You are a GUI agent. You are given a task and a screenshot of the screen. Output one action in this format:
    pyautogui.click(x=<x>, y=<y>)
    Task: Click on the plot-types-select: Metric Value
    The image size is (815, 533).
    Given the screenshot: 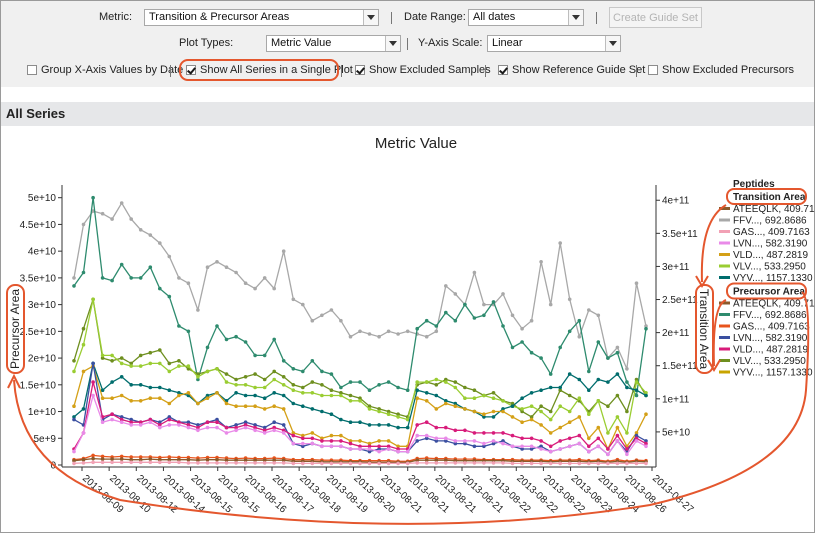 What is the action you would take?
    pyautogui.click(x=333, y=43)
    